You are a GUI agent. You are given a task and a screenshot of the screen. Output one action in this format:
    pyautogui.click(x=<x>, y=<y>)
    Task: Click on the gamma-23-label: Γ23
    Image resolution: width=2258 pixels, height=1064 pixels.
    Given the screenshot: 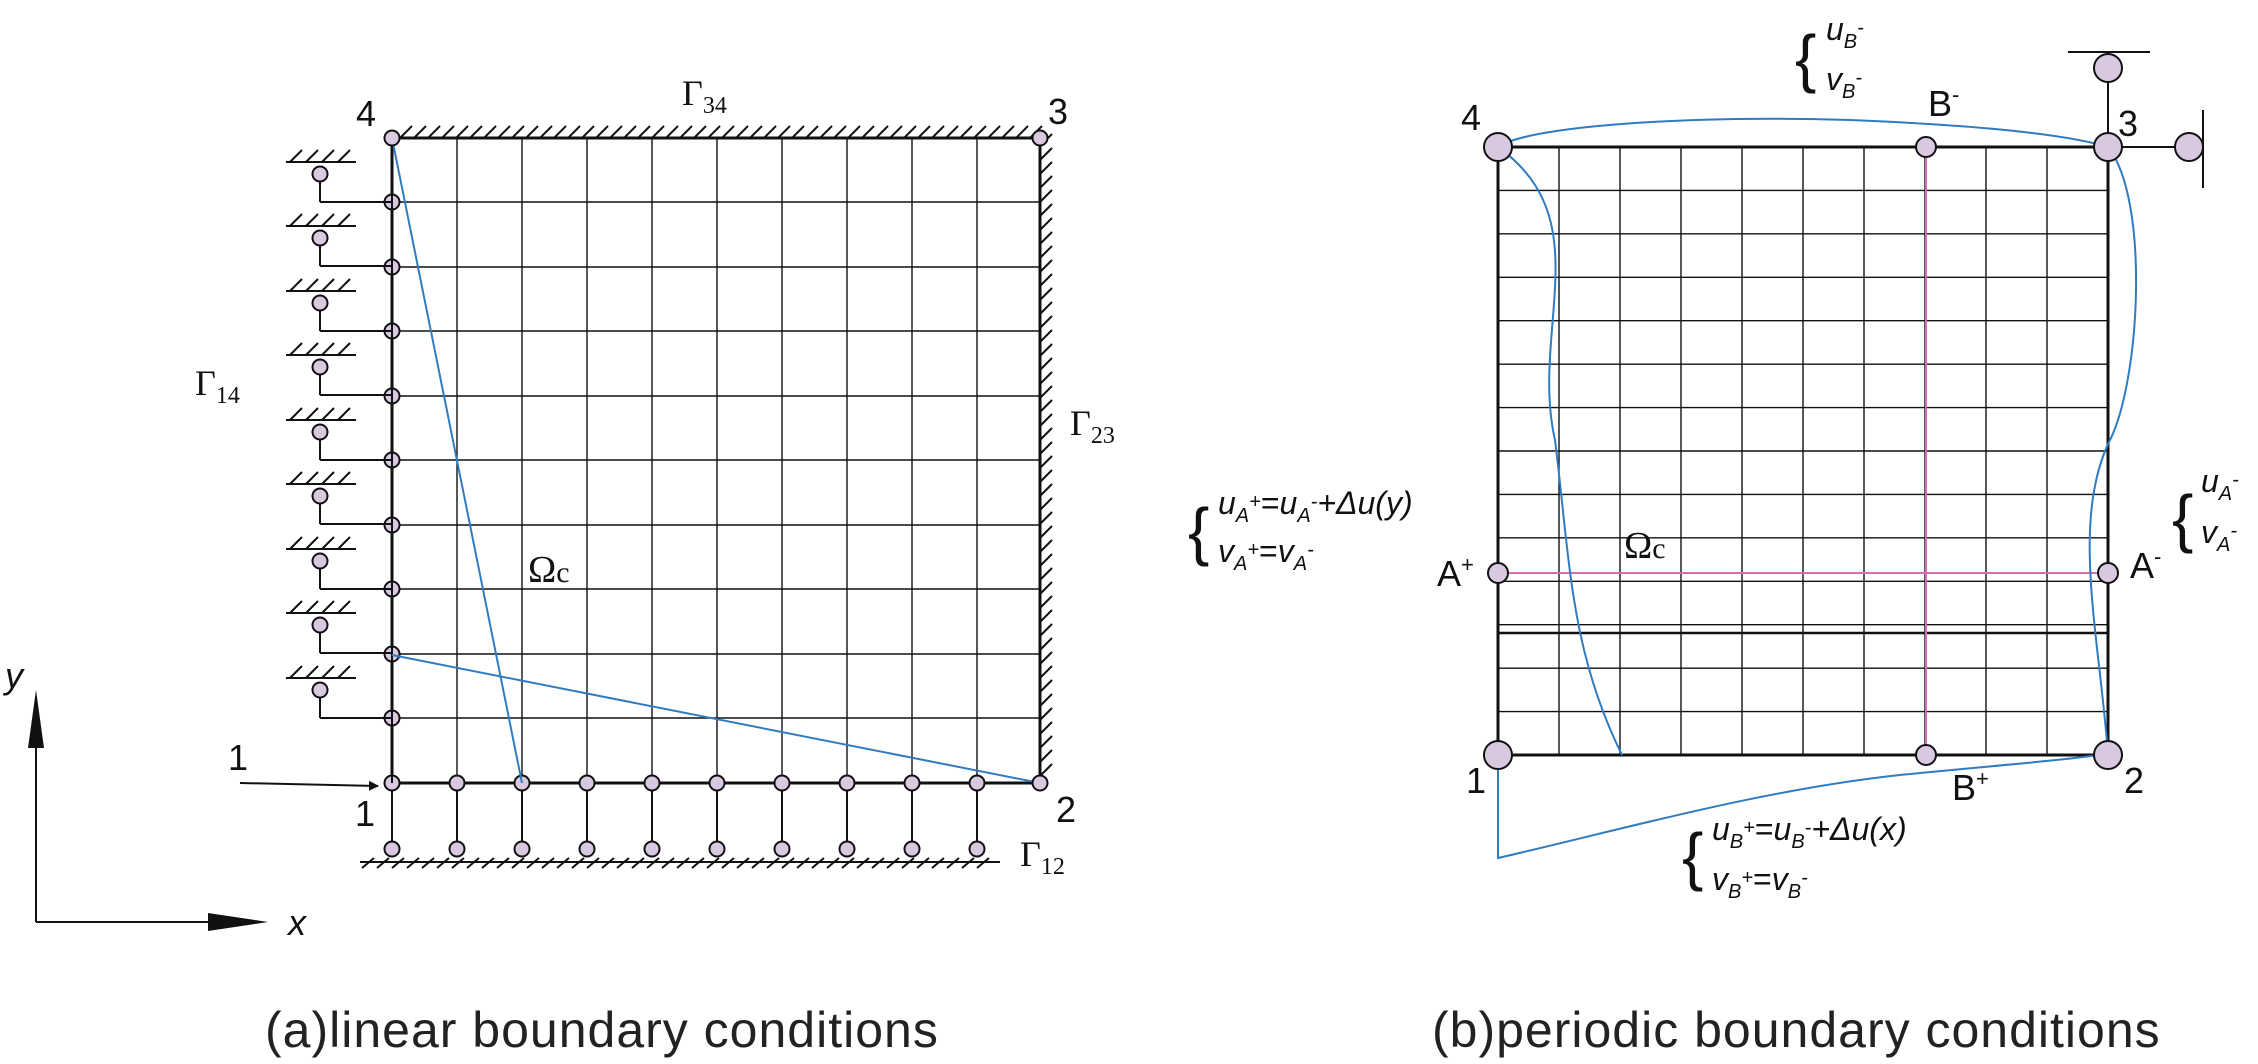 What is the action you would take?
    pyautogui.click(x=1092, y=426)
    